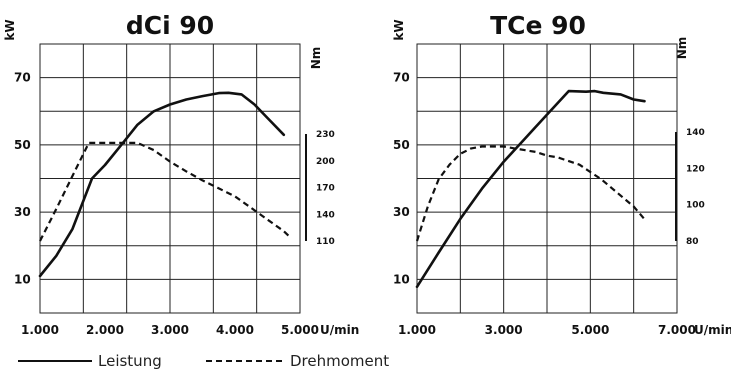  I want to click on chart-title-tce90: TCe 90, so click(538, 25).